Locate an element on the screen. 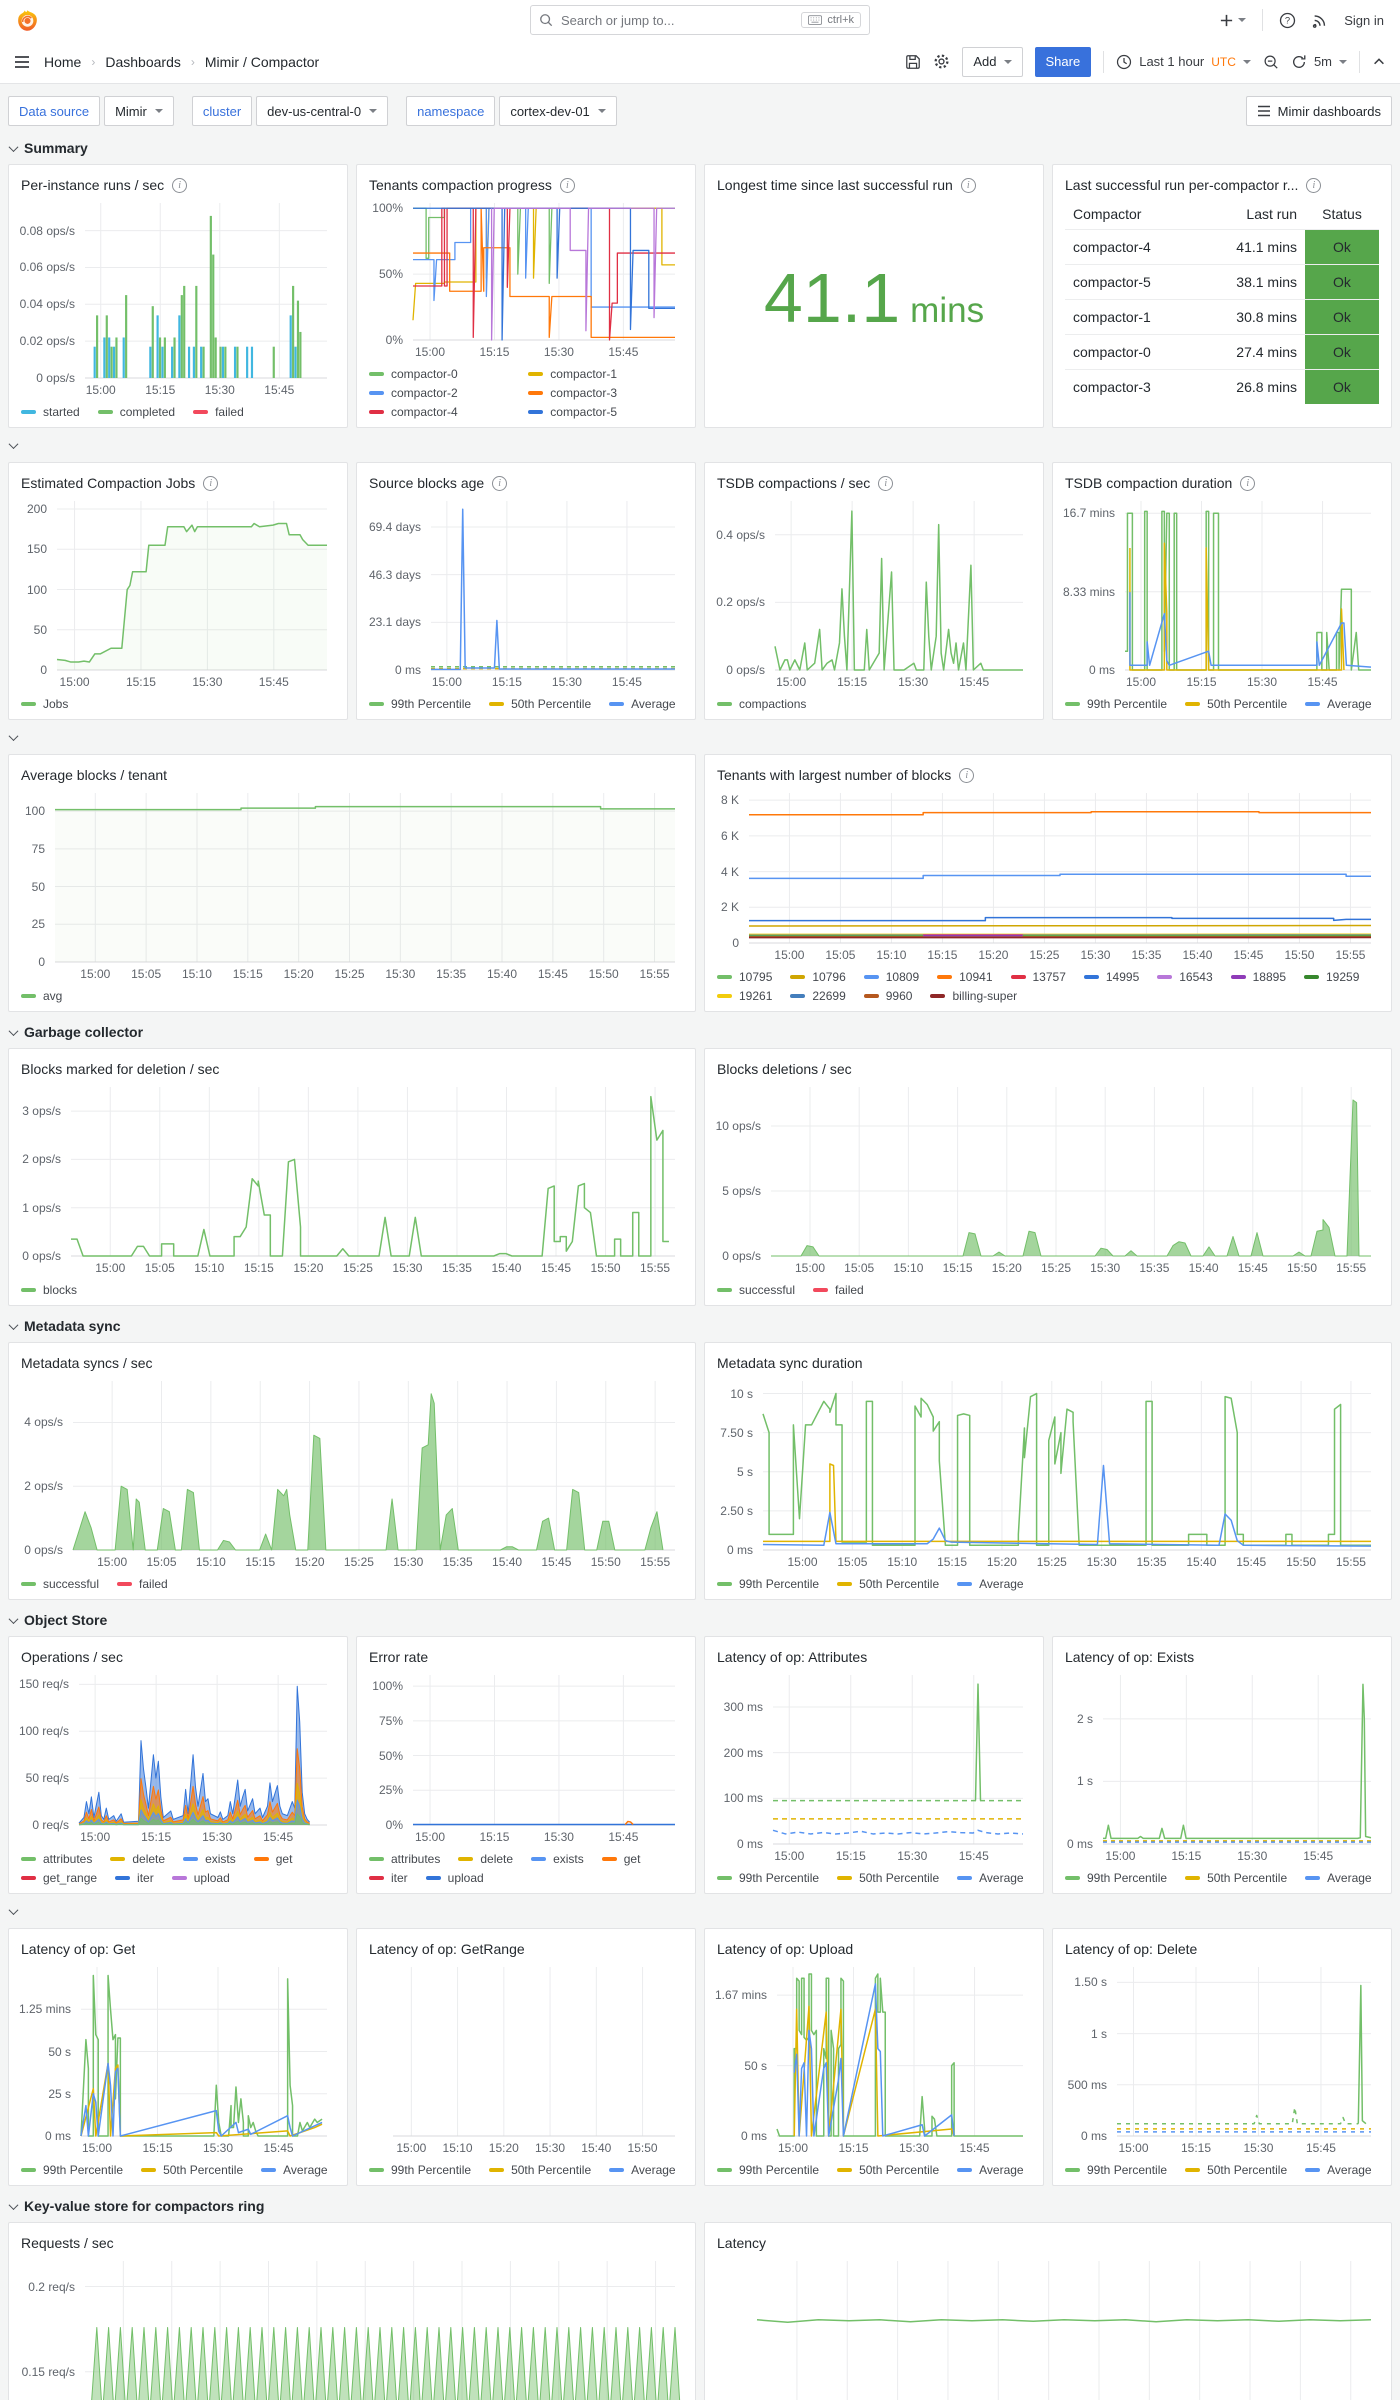  panel-title: Latency of op: Upload is located at coordinates (785, 1949).